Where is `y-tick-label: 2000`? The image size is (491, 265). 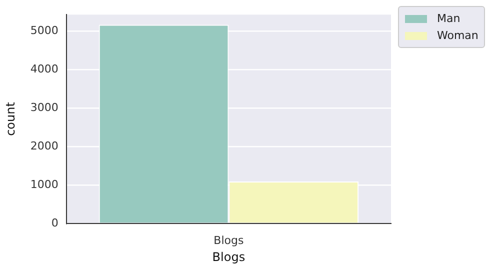
y-tick-label: 2000 is located at coordinates (44, 145).